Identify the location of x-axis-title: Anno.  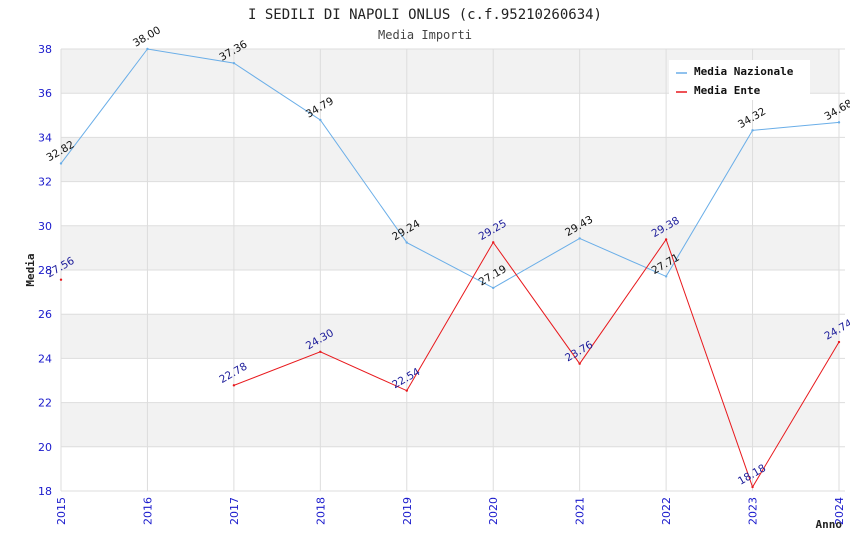
(829, 524).